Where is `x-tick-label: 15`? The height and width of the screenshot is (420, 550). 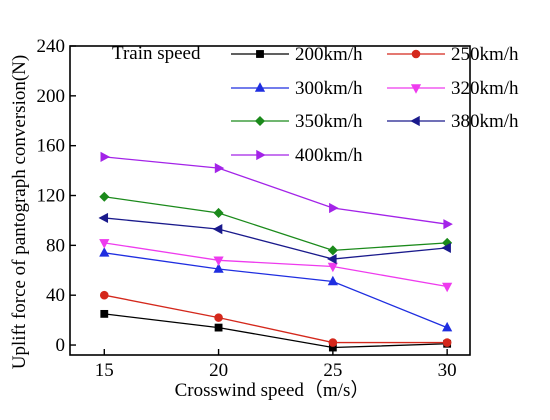
x-tick-label: 15 is located at coordinates (104, 370).